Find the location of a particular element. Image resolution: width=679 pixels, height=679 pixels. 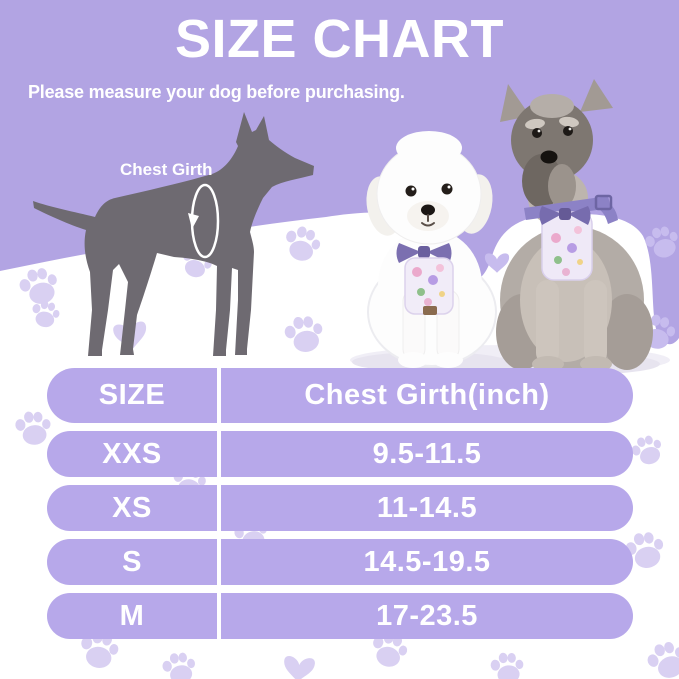

arrow-down-icon is located at coordinates (193, 221).